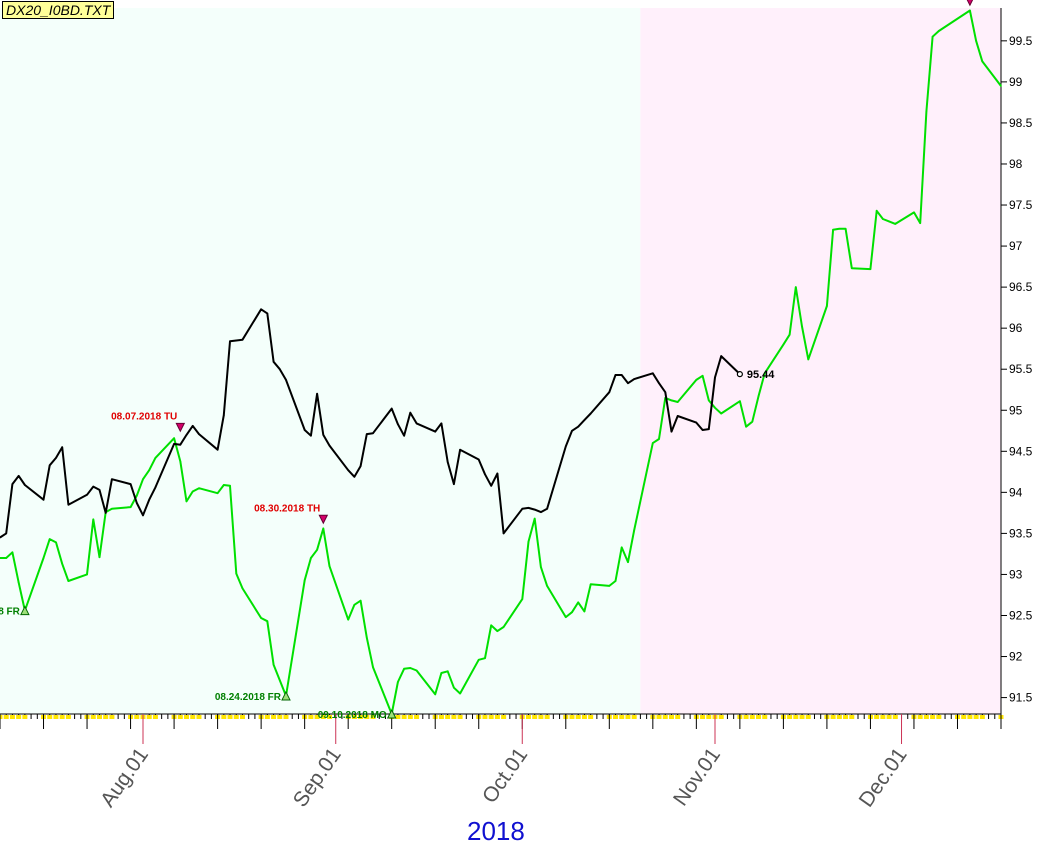  Describe the element at coordinates (1016, 164) in the screenshot. I see `y-tick-label: 98` at that location.